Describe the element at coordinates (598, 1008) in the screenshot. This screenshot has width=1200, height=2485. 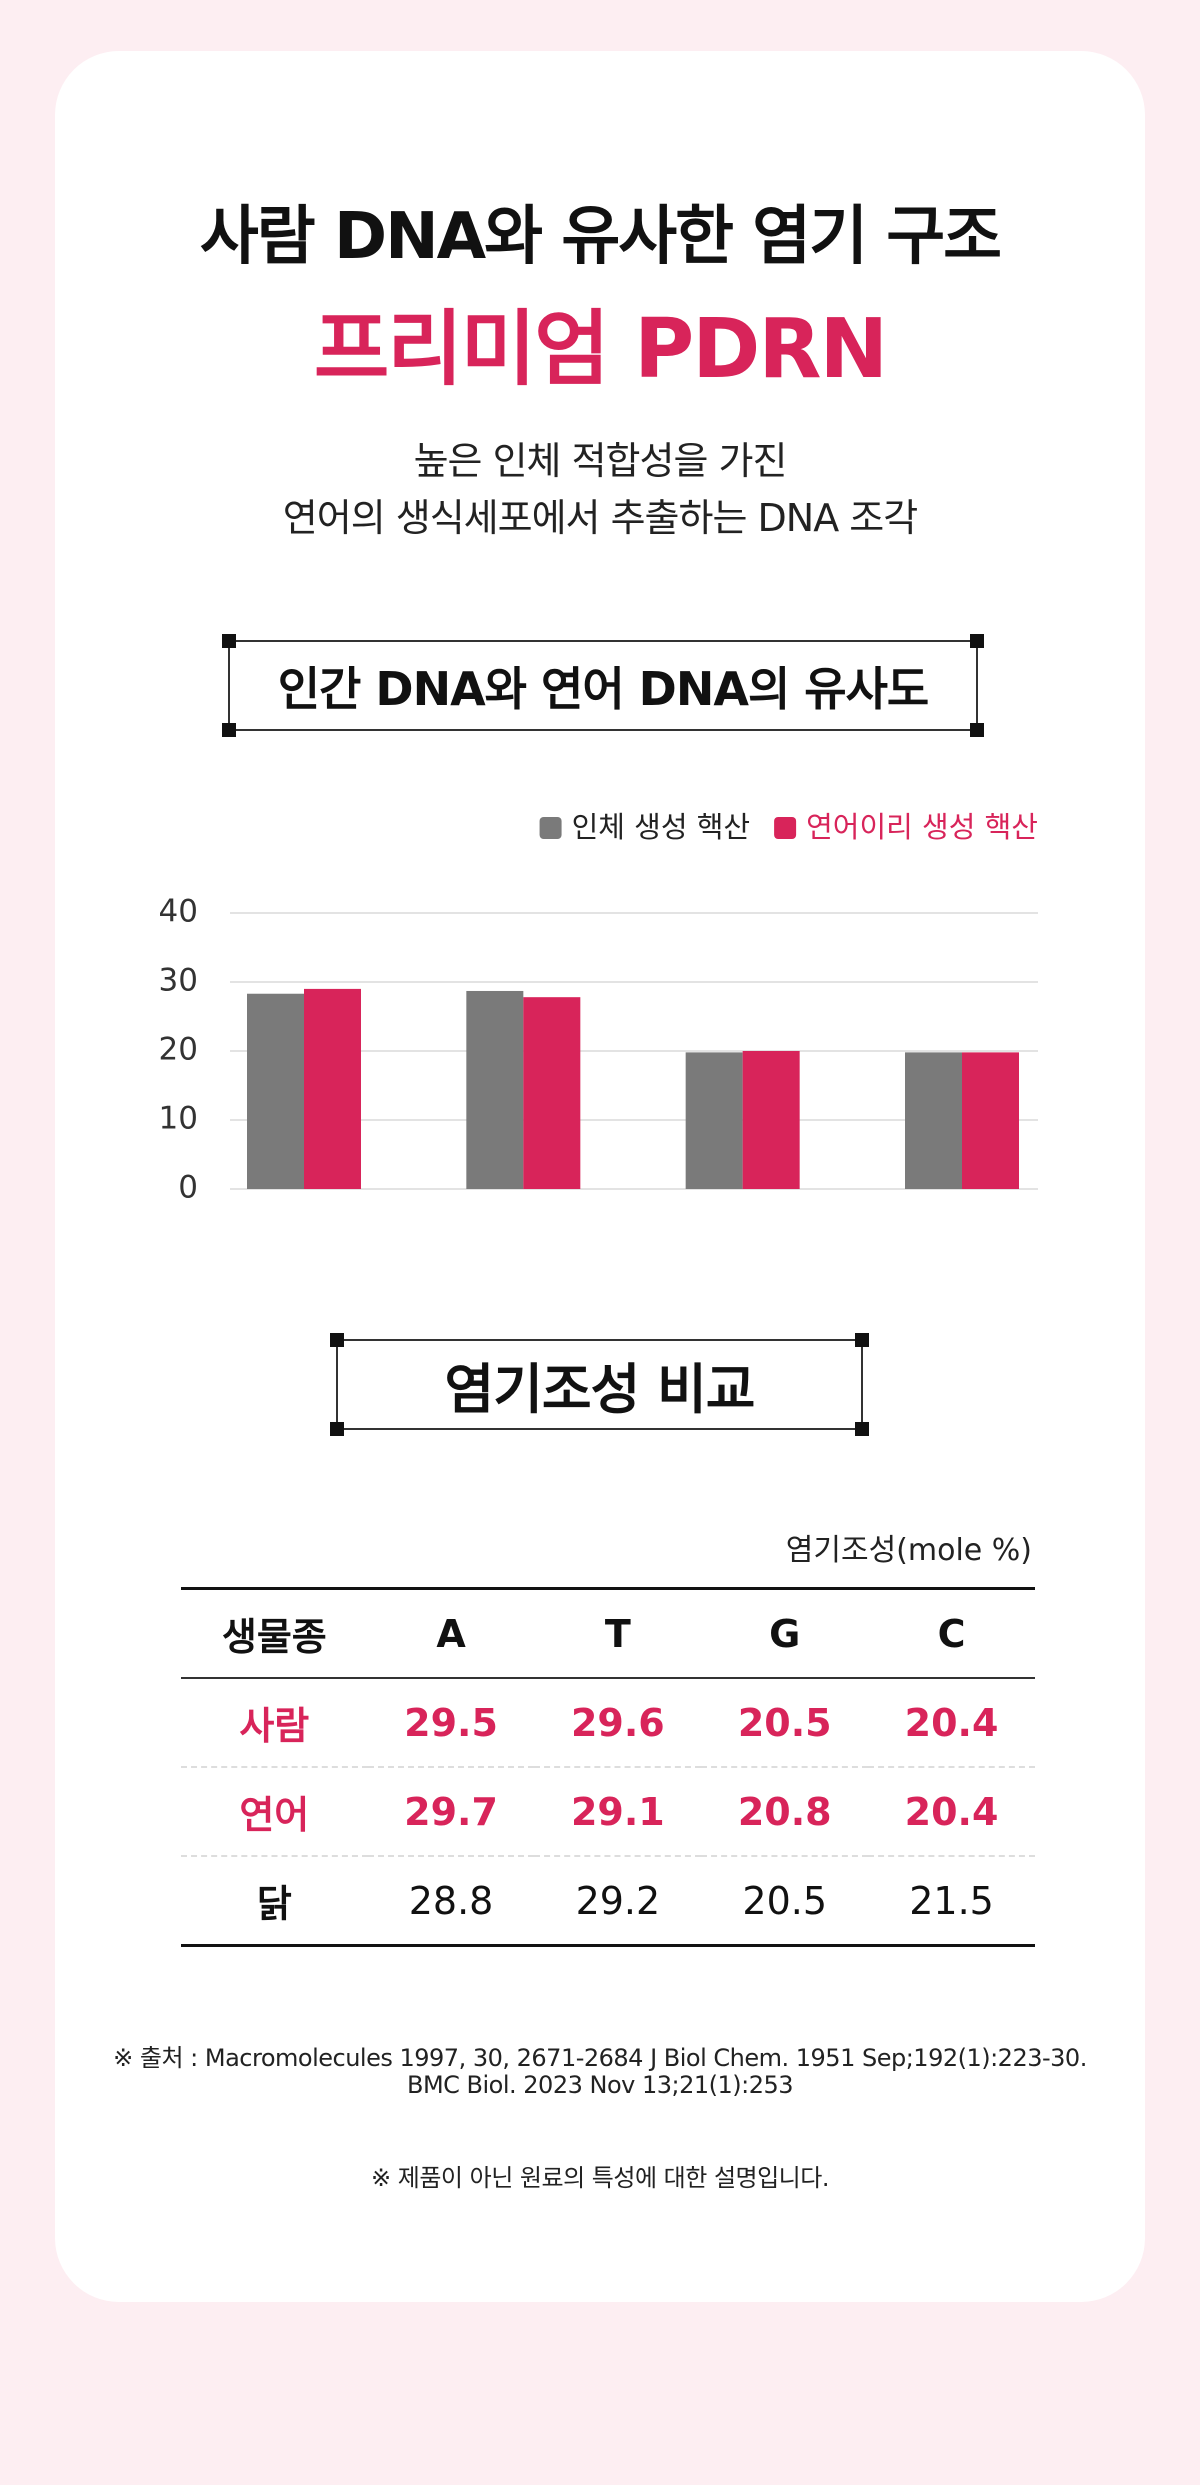
I see `chart: 0 10 20 30 40 연어이리 생성 핵산 인체 생성 핵산` at that location.